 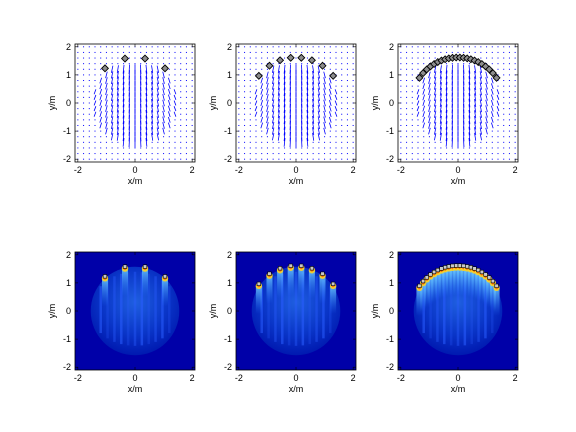 I want to click on y-tick-label: -1, so click(x=390, y=131).